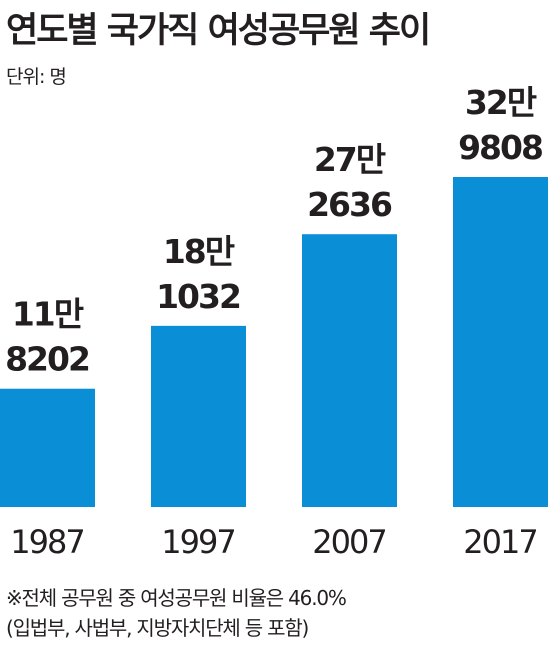 The image size is (548, 645). What do you see at coordinates (218, 31) in the screenshot?
I see `chart-title: 연도별 국가직 여성공무원 추이` at bounding box center [218, 31].